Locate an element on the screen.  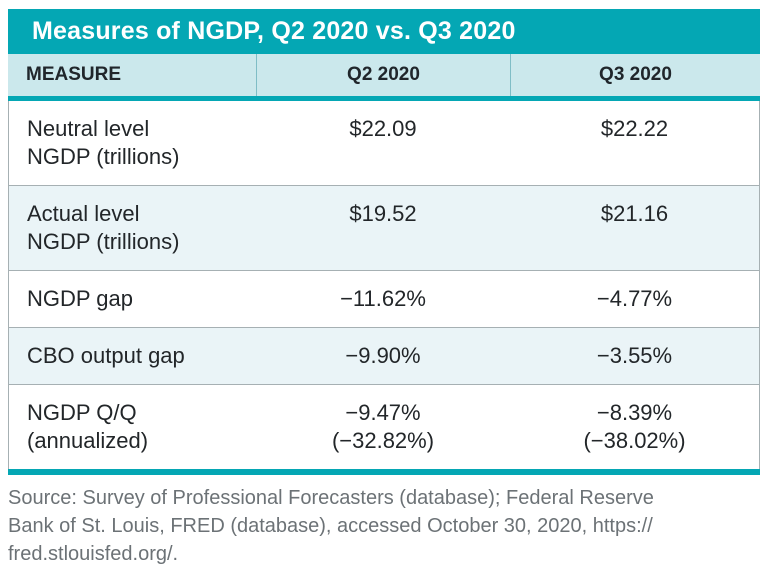
q3-value: −4.77% is located at coordinates (634, 298).